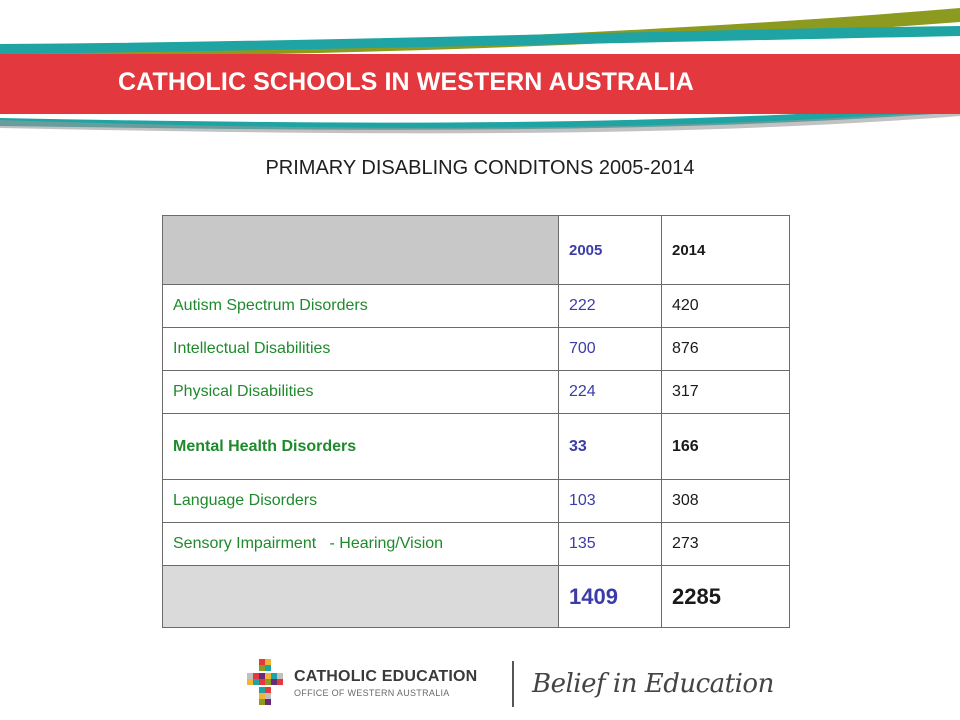 The width and height of the screenshot is (960, 720). I want to click on row-value-2005: 700, so click(610, 349).